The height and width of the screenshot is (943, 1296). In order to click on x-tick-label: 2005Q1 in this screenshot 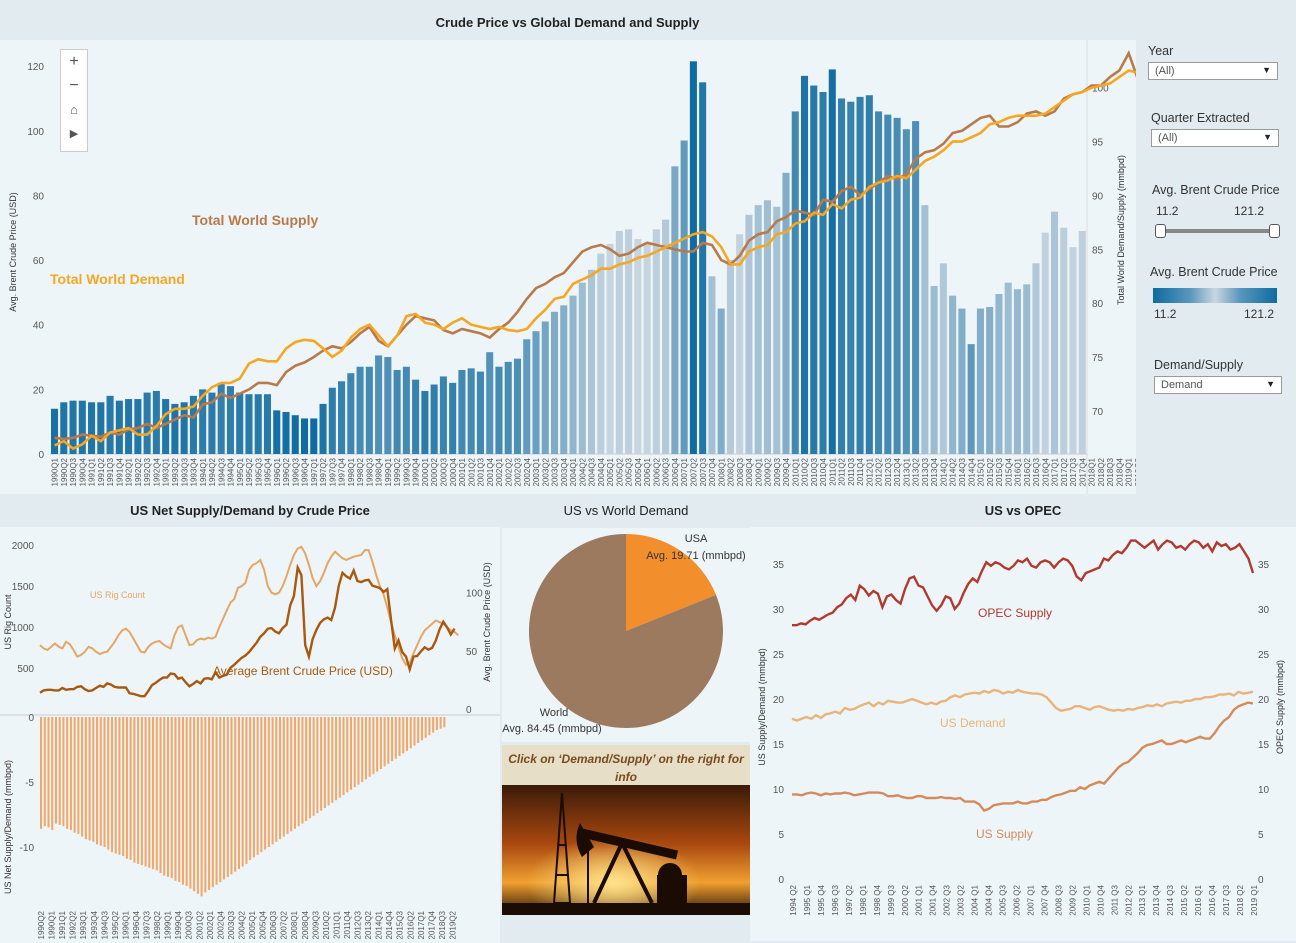, I will do `click(252, 924)`.